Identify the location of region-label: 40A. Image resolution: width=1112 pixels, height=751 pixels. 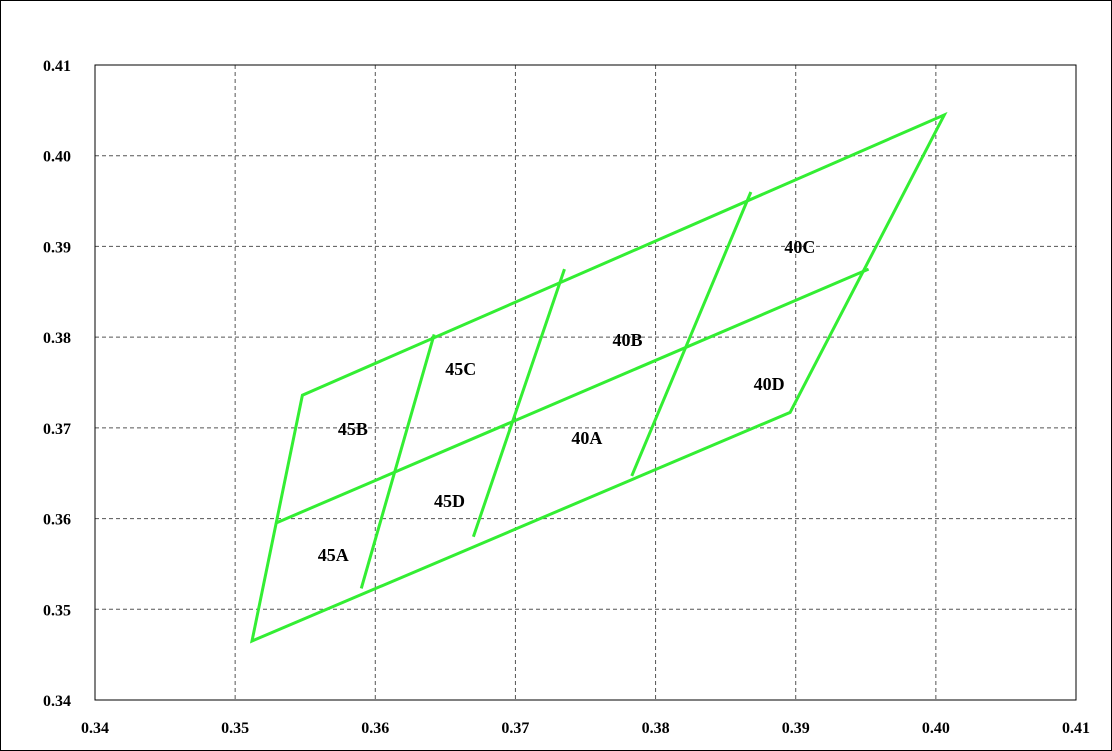
(586, 438).